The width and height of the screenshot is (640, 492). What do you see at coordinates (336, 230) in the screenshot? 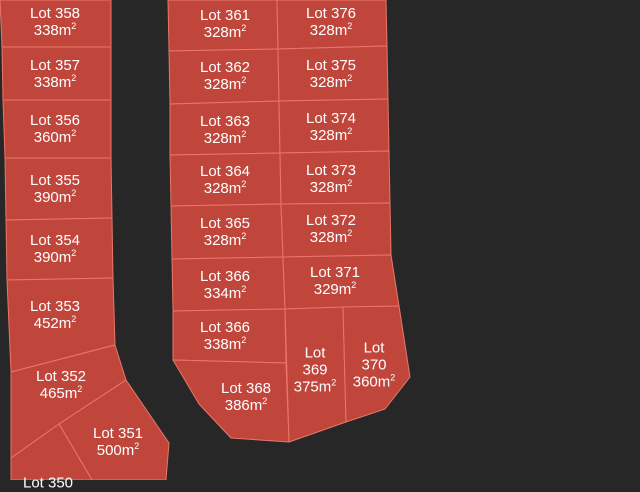
I see `lot-372-parcel` at bounding box center [336, 230].